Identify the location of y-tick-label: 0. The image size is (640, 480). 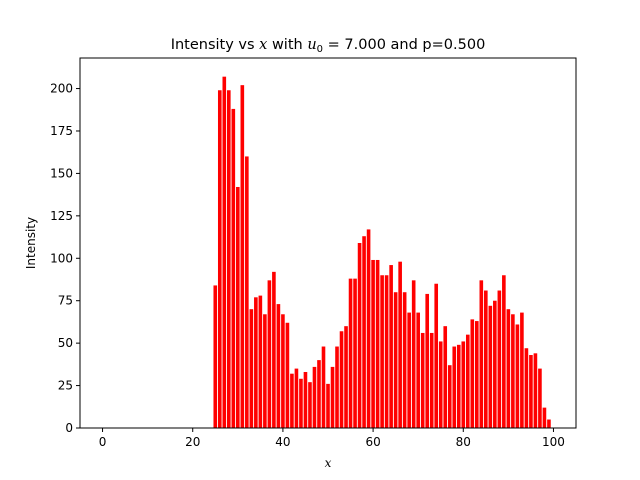
(69, 428).